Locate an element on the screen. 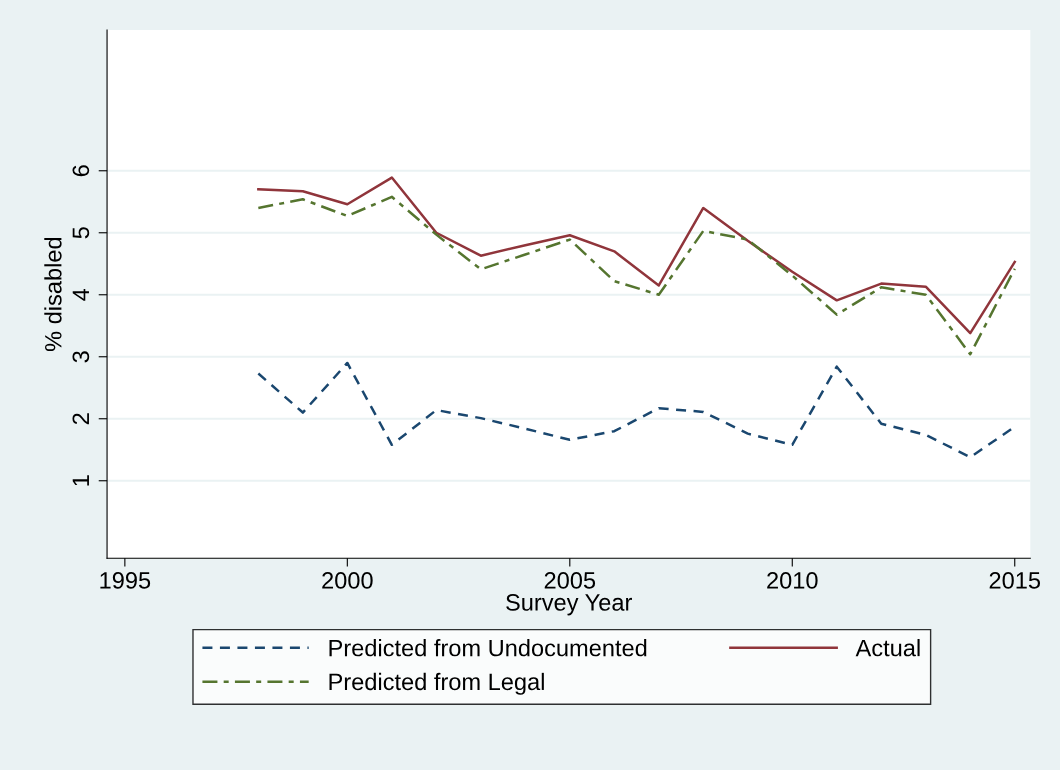 Image resolution: width=1060 pixels, height=770 pixels. x-tick-label: 2000 is located at coordinates (347, 580).